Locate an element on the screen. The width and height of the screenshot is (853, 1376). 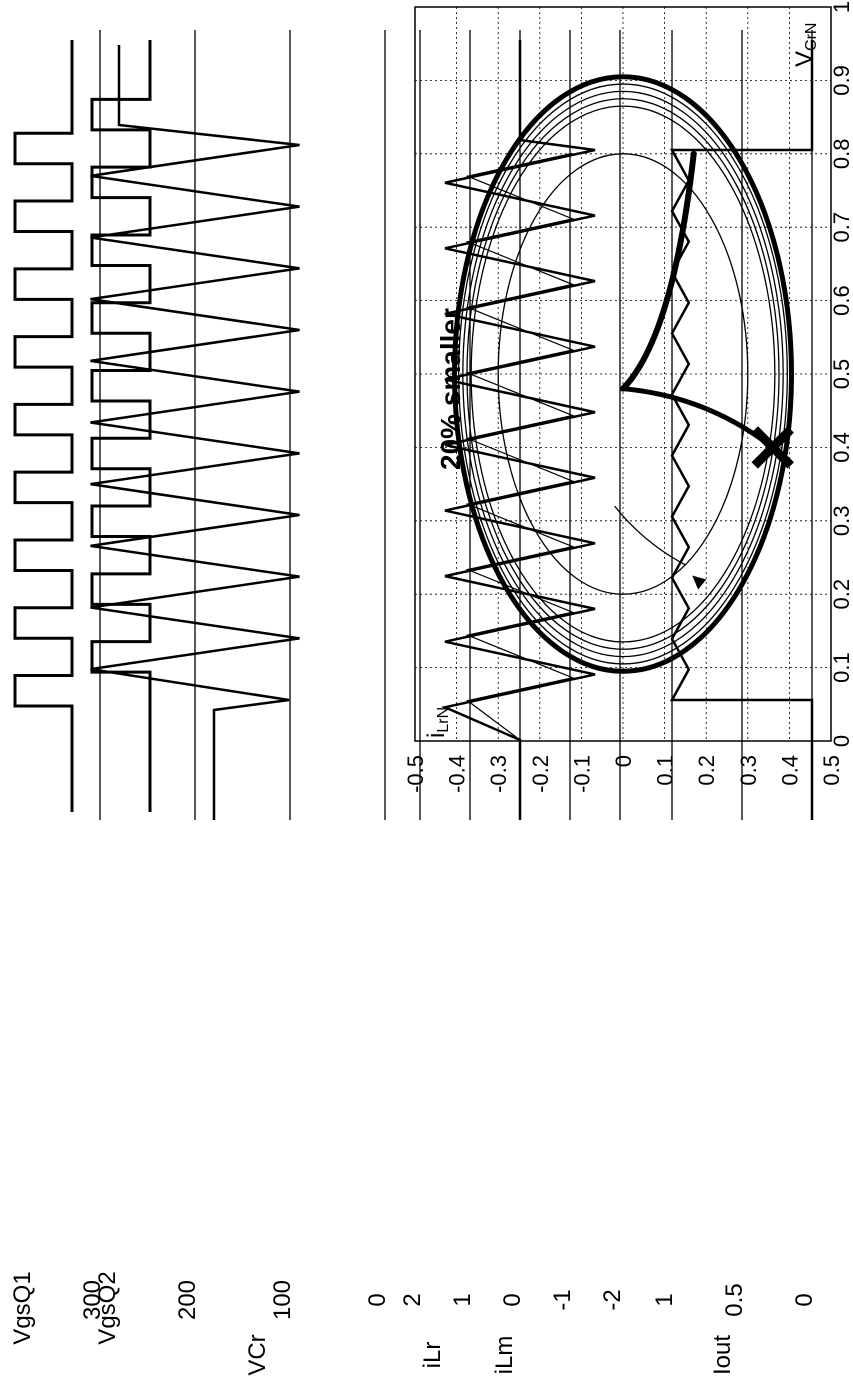
arrow-head is located at coordinates (699, 582).